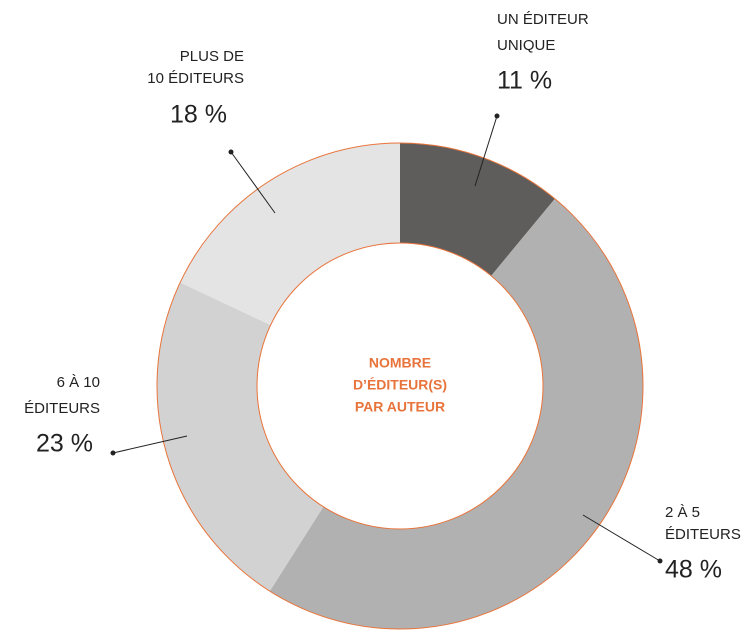 Image resolution: width=744 pixels, height=641 pixels. Describe the element at coordinates (543, 19) in the screenshot. I see `category-label: UN ÉDITEUR` at that location.